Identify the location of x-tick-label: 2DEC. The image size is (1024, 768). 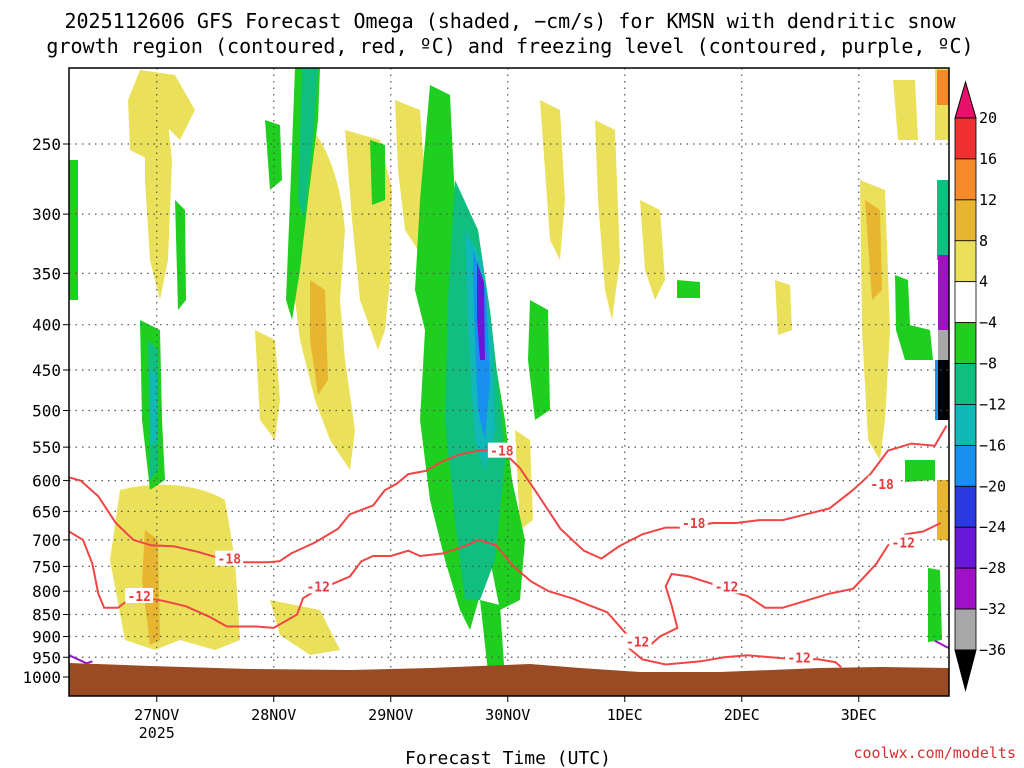
(742, 715).